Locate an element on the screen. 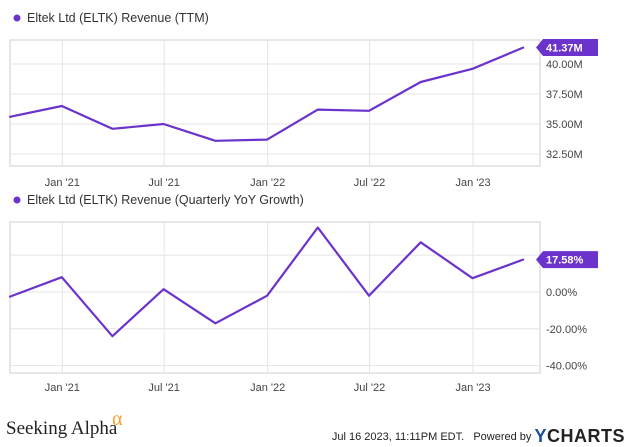 This screenshot has width=635, height=447. y-tick-label: -20.00% is located at coordinates (566, 330).